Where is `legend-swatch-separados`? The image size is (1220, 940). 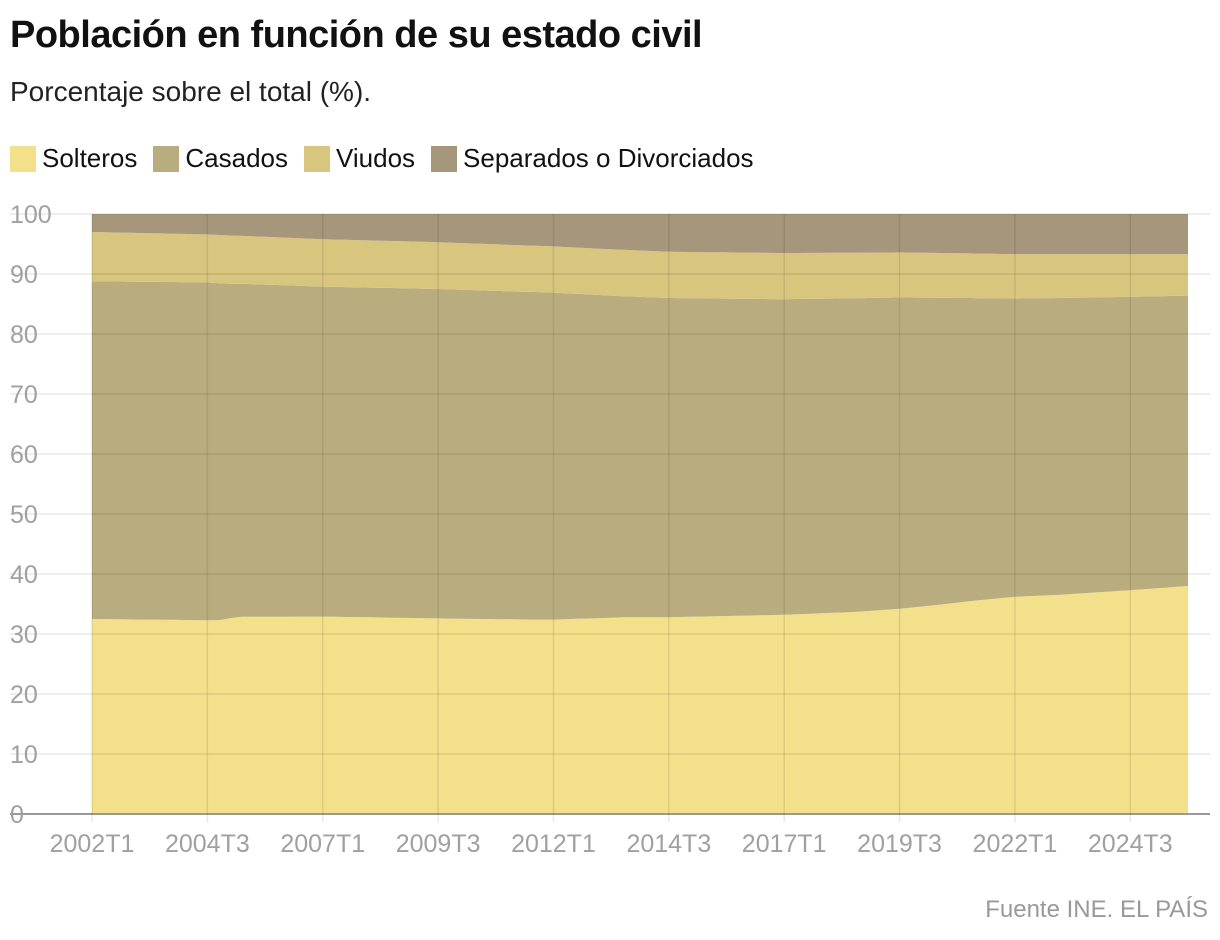 legend-swatch-separados is located at coordinates (444, 158).